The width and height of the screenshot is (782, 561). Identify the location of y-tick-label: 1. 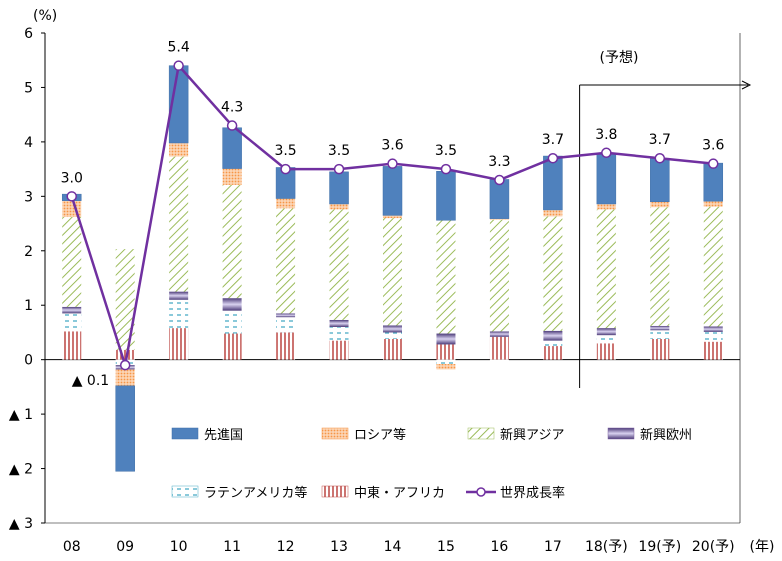
(28, 306).